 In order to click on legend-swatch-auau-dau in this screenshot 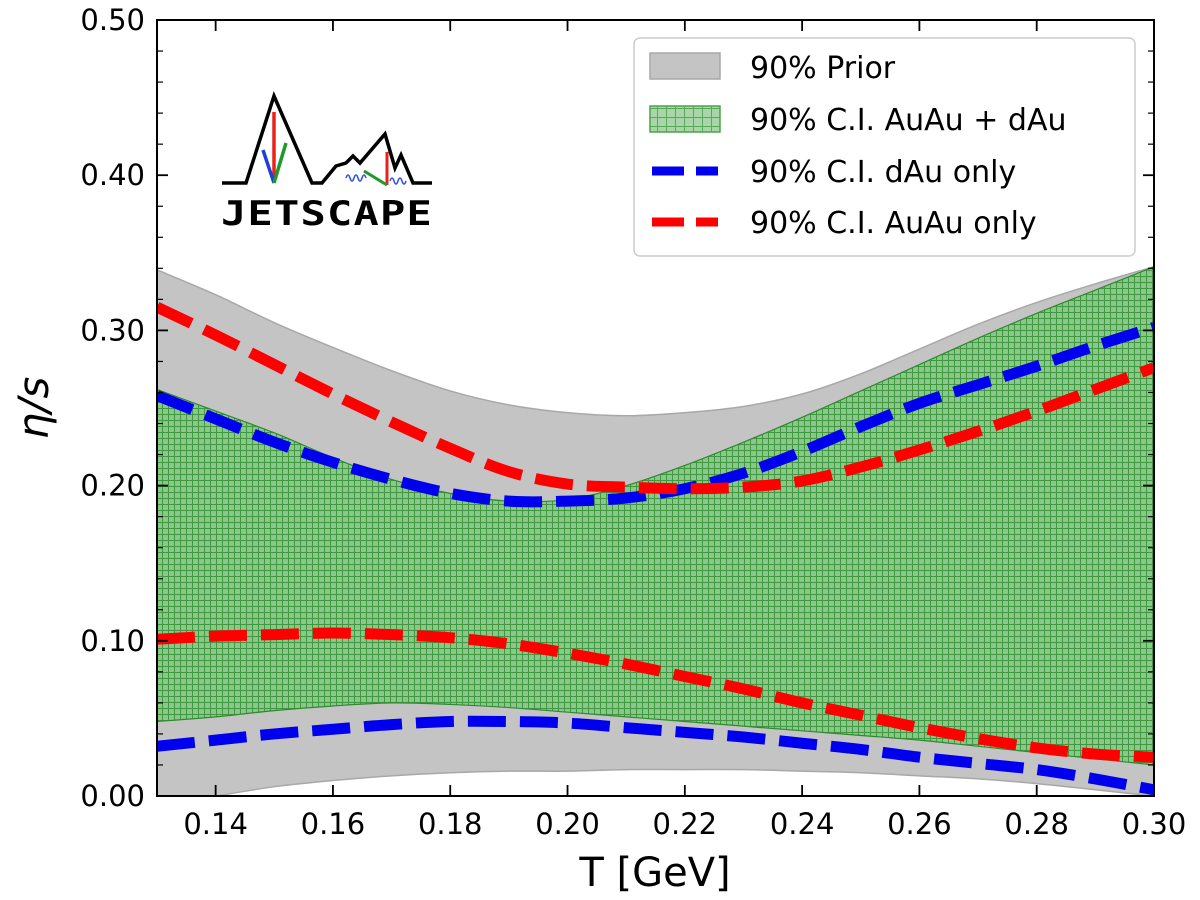, I will do `click(685, 119)`.